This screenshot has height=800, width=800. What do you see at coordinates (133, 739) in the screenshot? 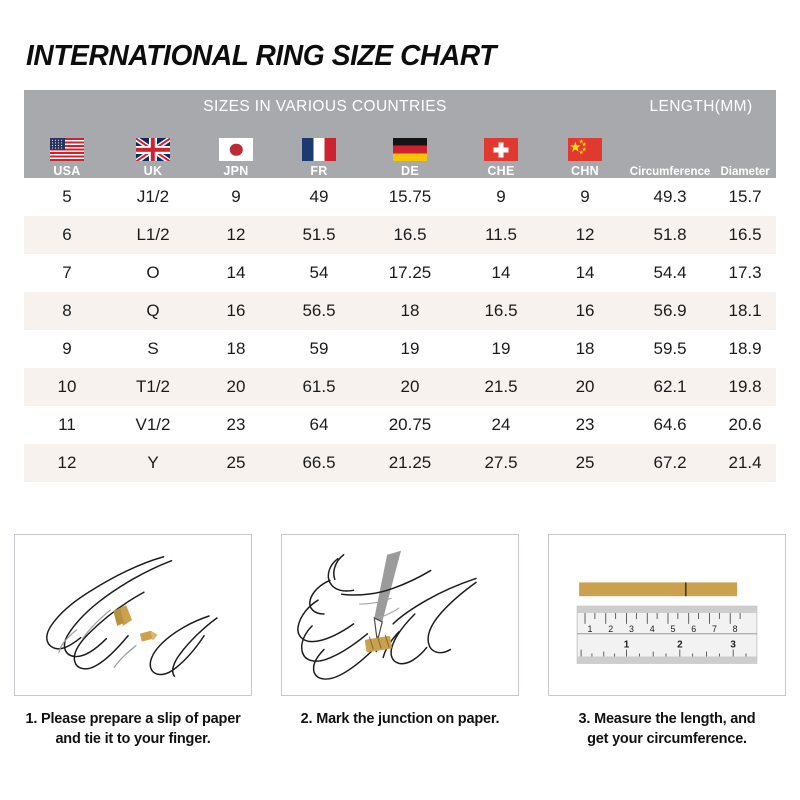
I see `caption-line-2: and tie it to your finger.` at bounding box center [133, 739].